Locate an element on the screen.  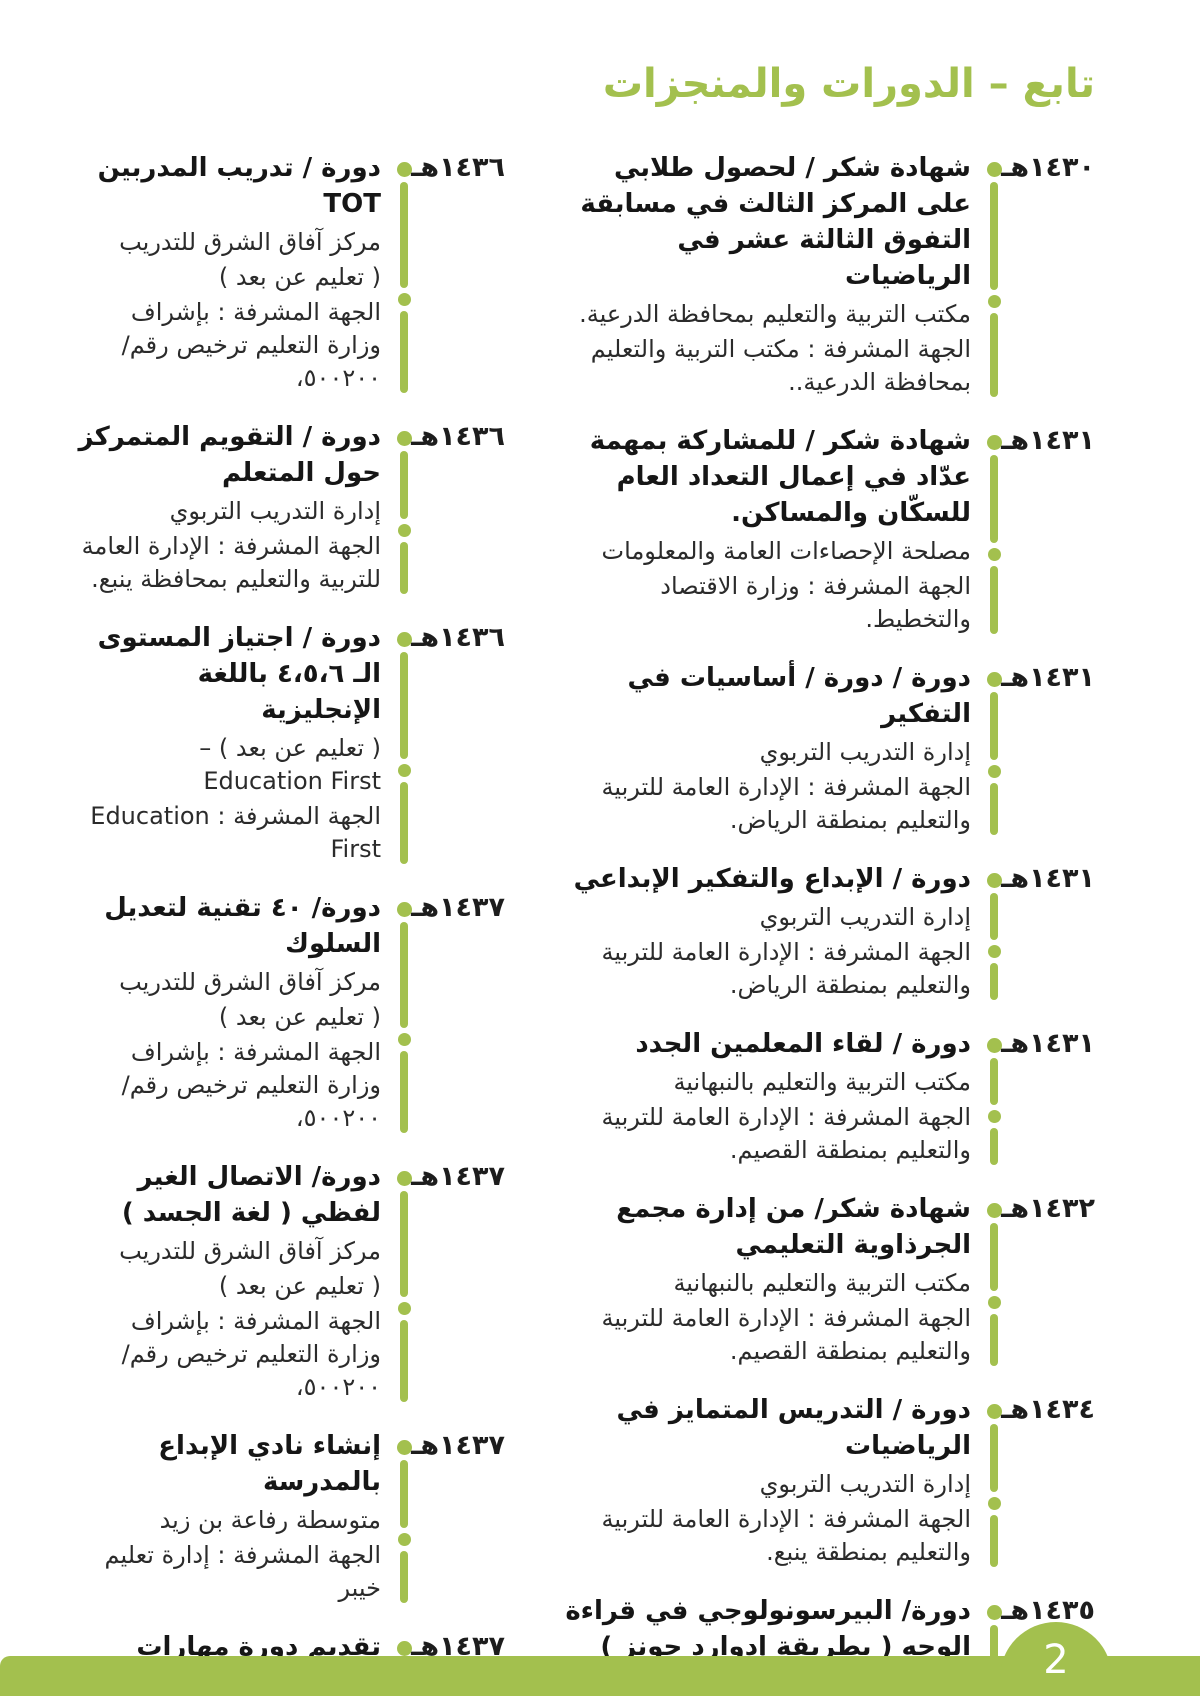
entry-year-hijri: ١٤٣٤هـ is located at coordinates (1048, 1409).